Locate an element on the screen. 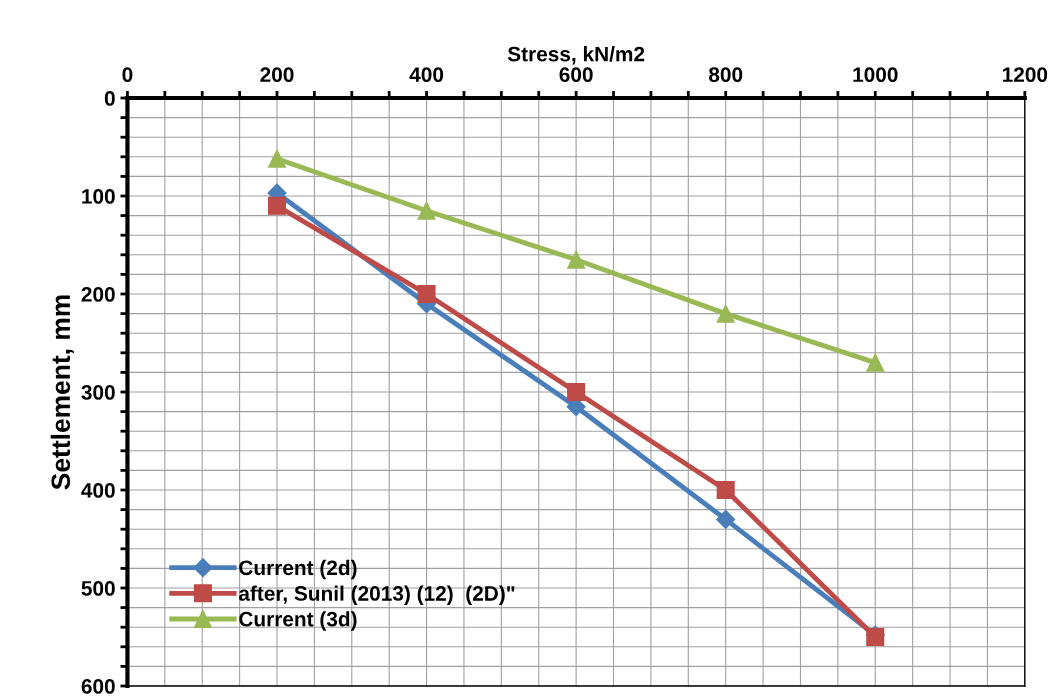 This screenshot has height=700, width=1062. x-tick-label: 0 is located at coordinates (127, 75).